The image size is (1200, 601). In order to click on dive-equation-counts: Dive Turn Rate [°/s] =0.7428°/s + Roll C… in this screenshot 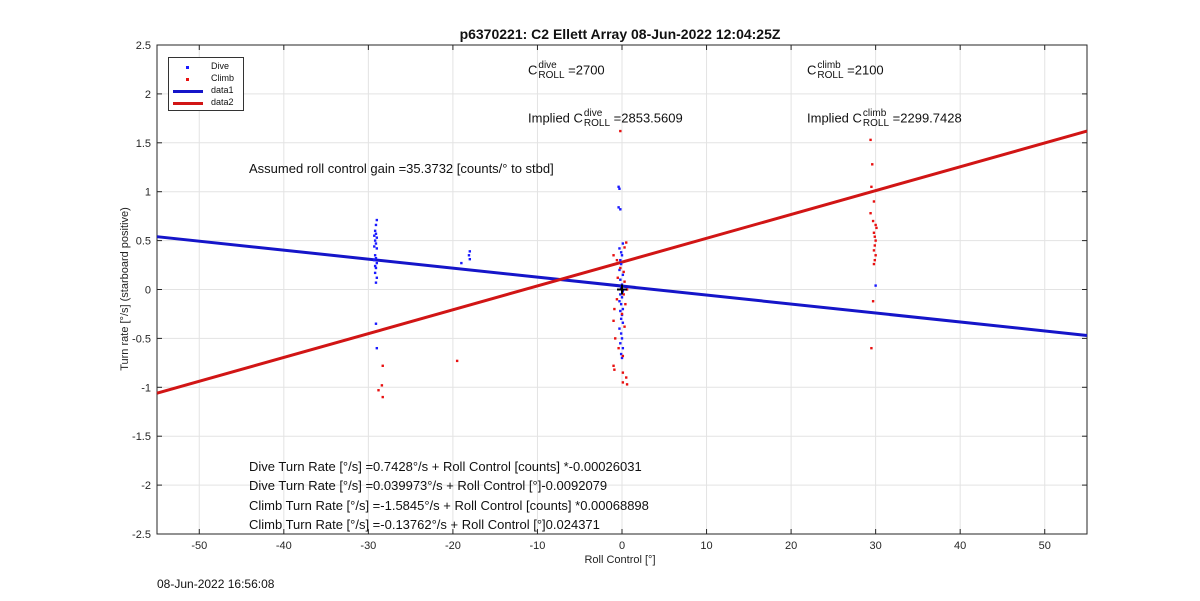, I will do `click(445, 466)`.